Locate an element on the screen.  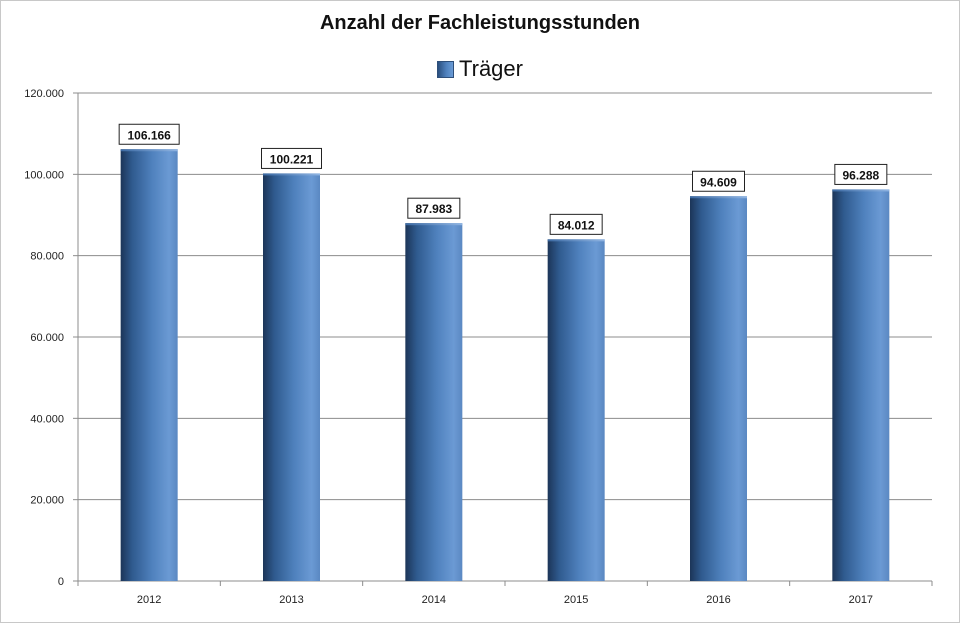
x-tick-label: 2016 is located at coordinates (718, 600).